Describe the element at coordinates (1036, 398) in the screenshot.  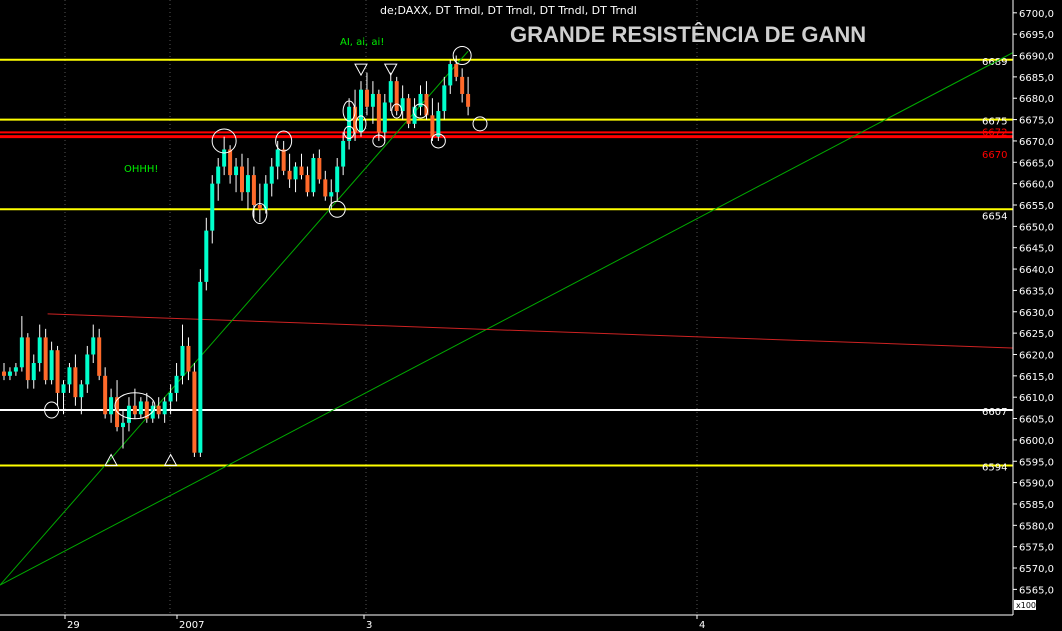
I see `y-tick-label: 6610,0` at that location.